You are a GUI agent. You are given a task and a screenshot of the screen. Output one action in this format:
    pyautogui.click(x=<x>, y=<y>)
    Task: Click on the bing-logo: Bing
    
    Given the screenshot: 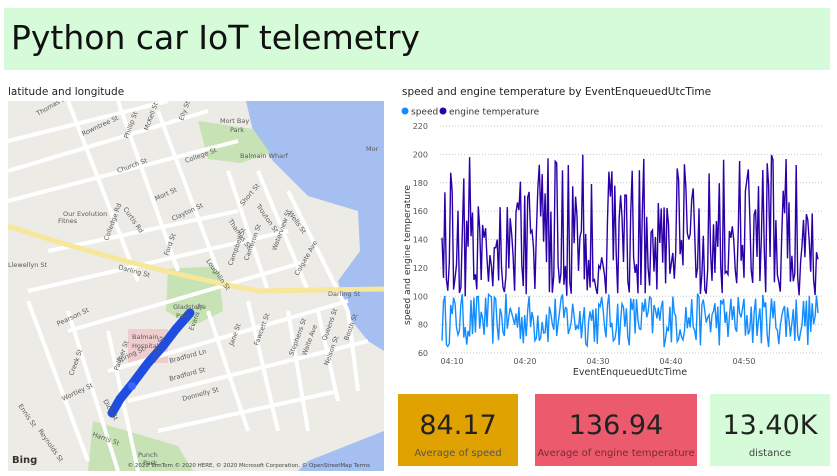 What is the action you would take?
    pyautogui.click(x=25, y=460)
    